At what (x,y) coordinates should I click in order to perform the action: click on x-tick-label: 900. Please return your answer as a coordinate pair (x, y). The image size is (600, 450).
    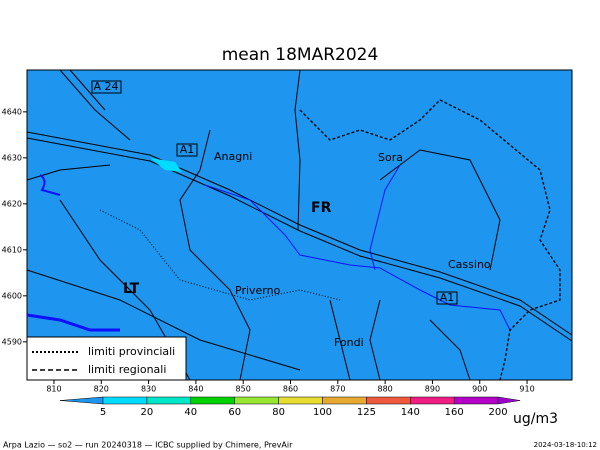
    Looking at the image, I should click on (479, 389).